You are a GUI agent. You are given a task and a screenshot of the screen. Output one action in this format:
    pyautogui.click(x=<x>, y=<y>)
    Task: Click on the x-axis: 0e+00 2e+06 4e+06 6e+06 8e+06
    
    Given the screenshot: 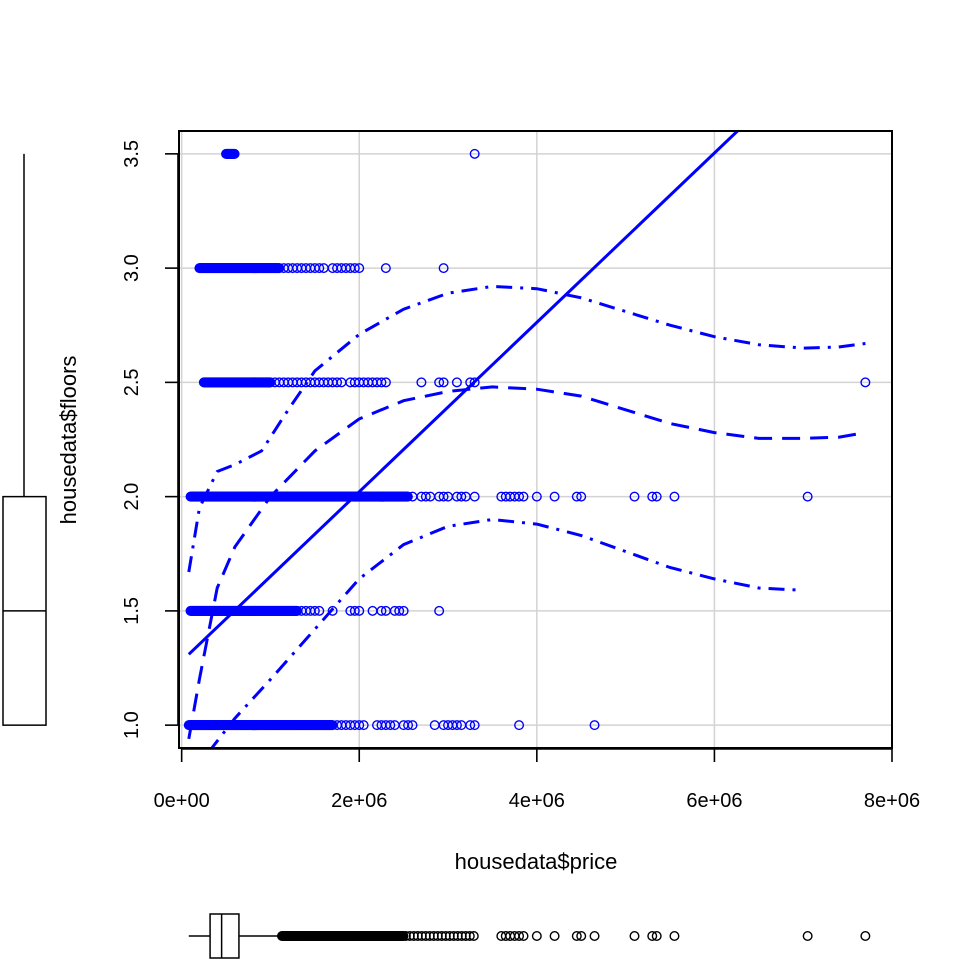 What is the action you would take?
    pyautogui.click(x=537, y=780)
    